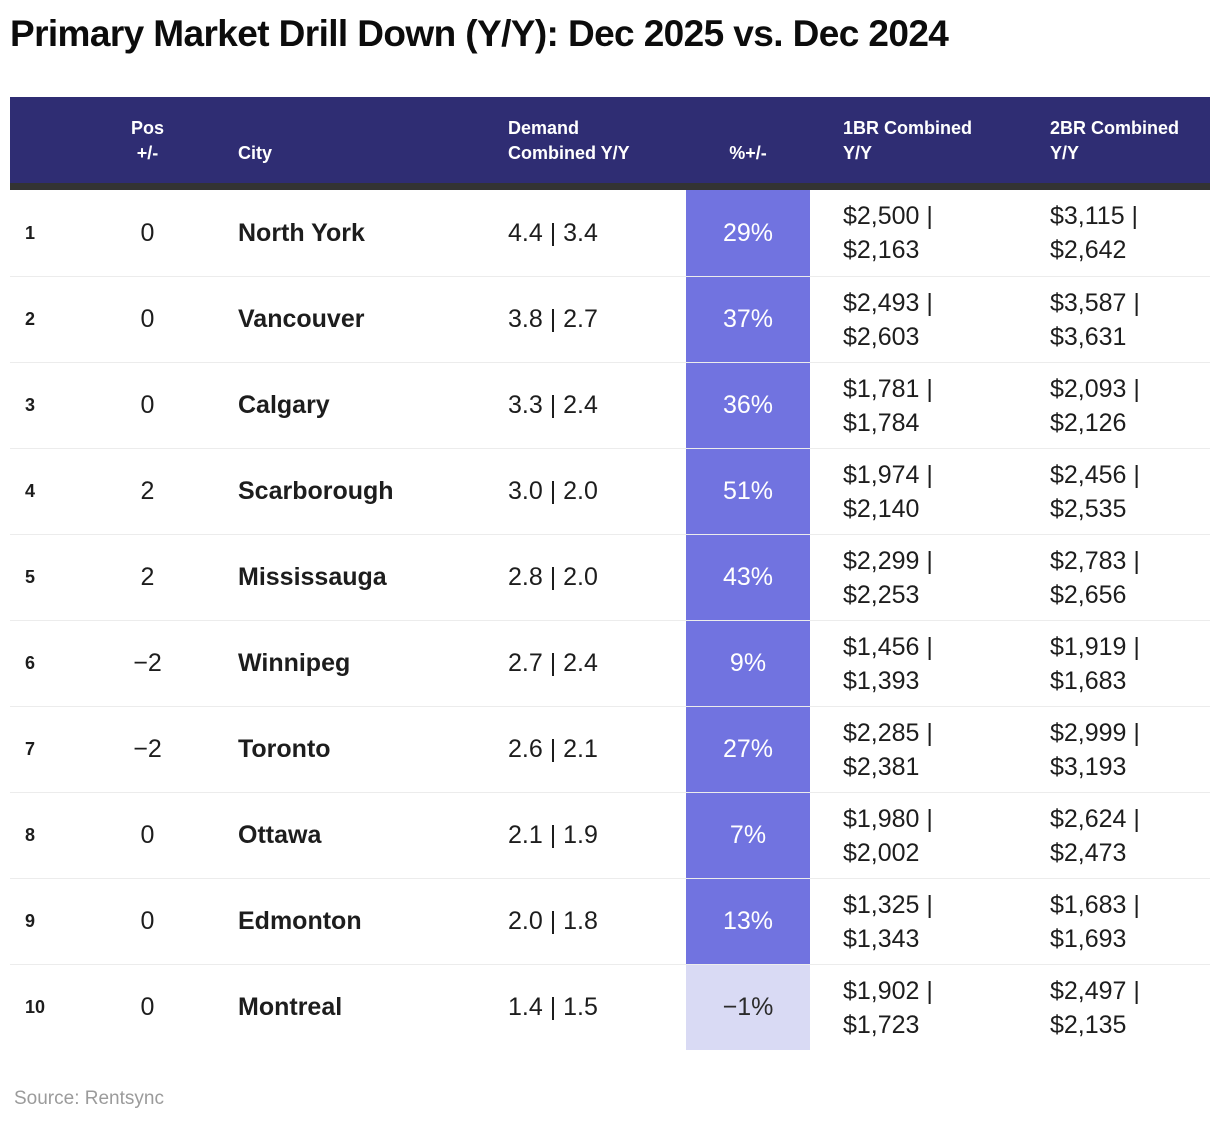  Describe the element at coordinates (52, 835) in the screenshot. I see `rank-cell: 8` at that location.